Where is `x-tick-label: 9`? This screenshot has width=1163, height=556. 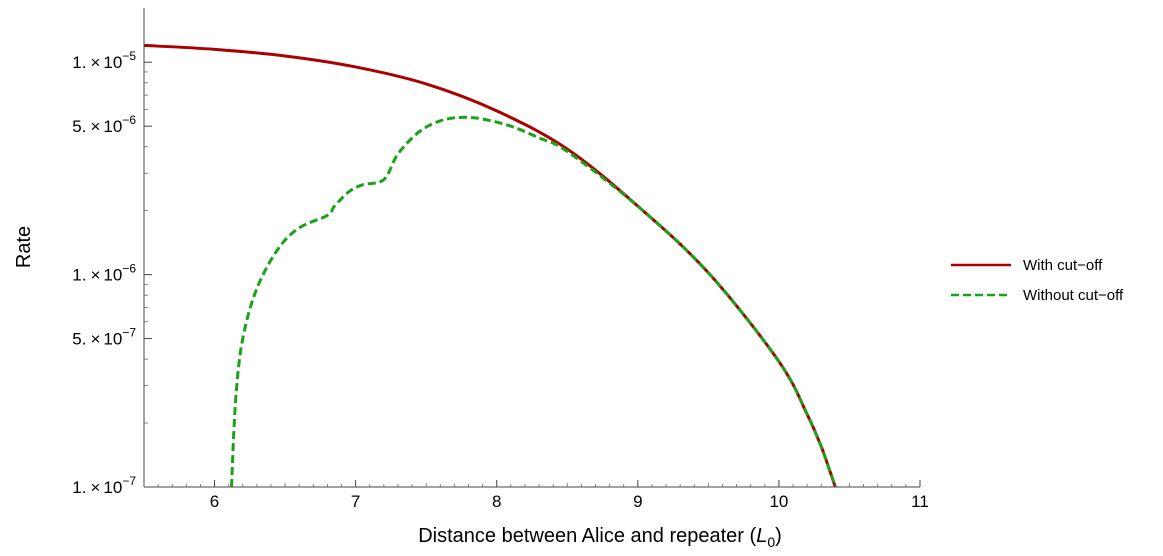
x-tick-label: 9 is located at coordinates (637, 501).